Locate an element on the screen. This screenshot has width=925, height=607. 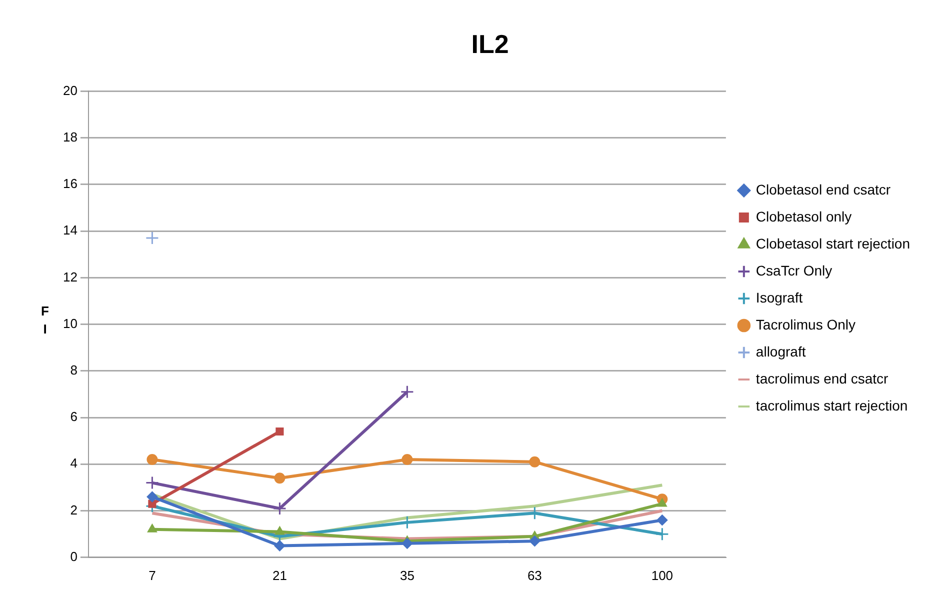
legend-label: Isograft is located at coordinates (779, 297).